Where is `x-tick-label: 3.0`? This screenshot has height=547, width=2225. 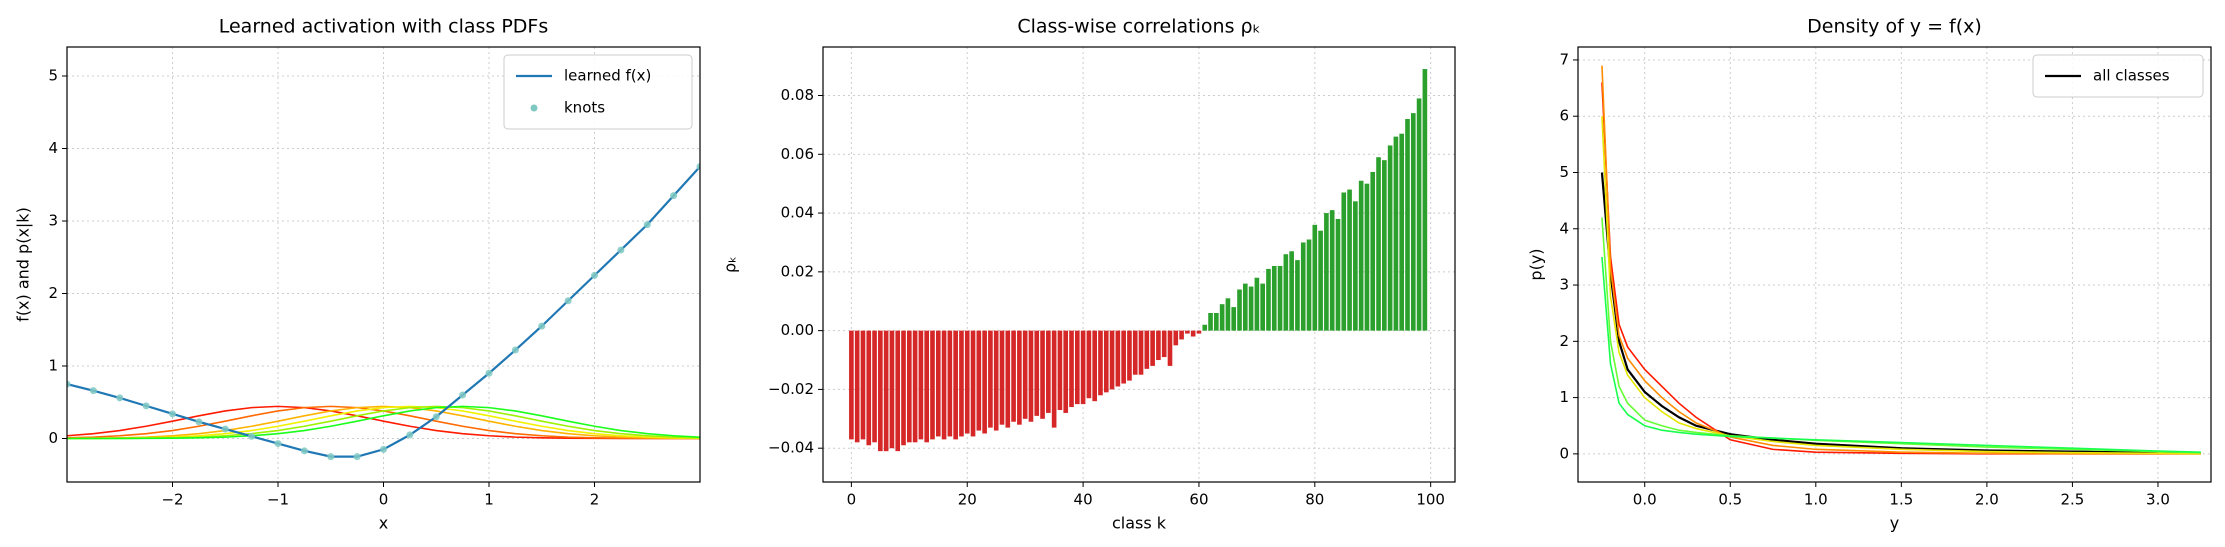 x-tick-label: 3.0 is located at coordinates (2158, 500).